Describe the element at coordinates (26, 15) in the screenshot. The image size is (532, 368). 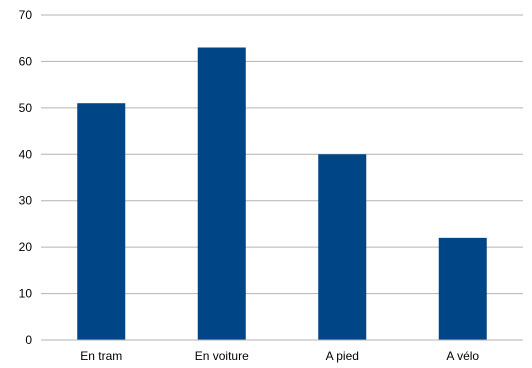
I see `y-tick-label: 70` at that location.